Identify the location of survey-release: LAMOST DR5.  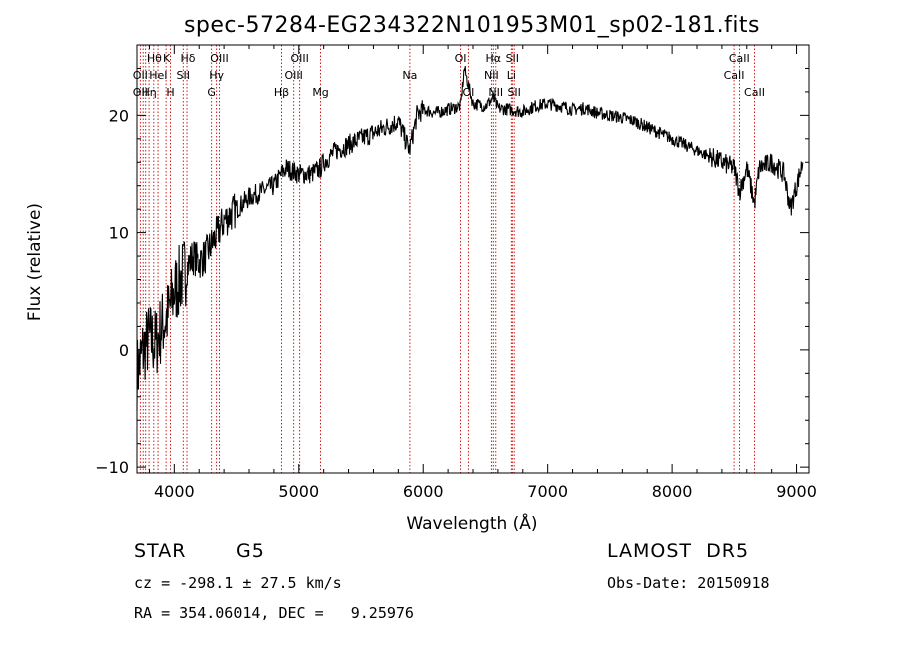
(678, 551).